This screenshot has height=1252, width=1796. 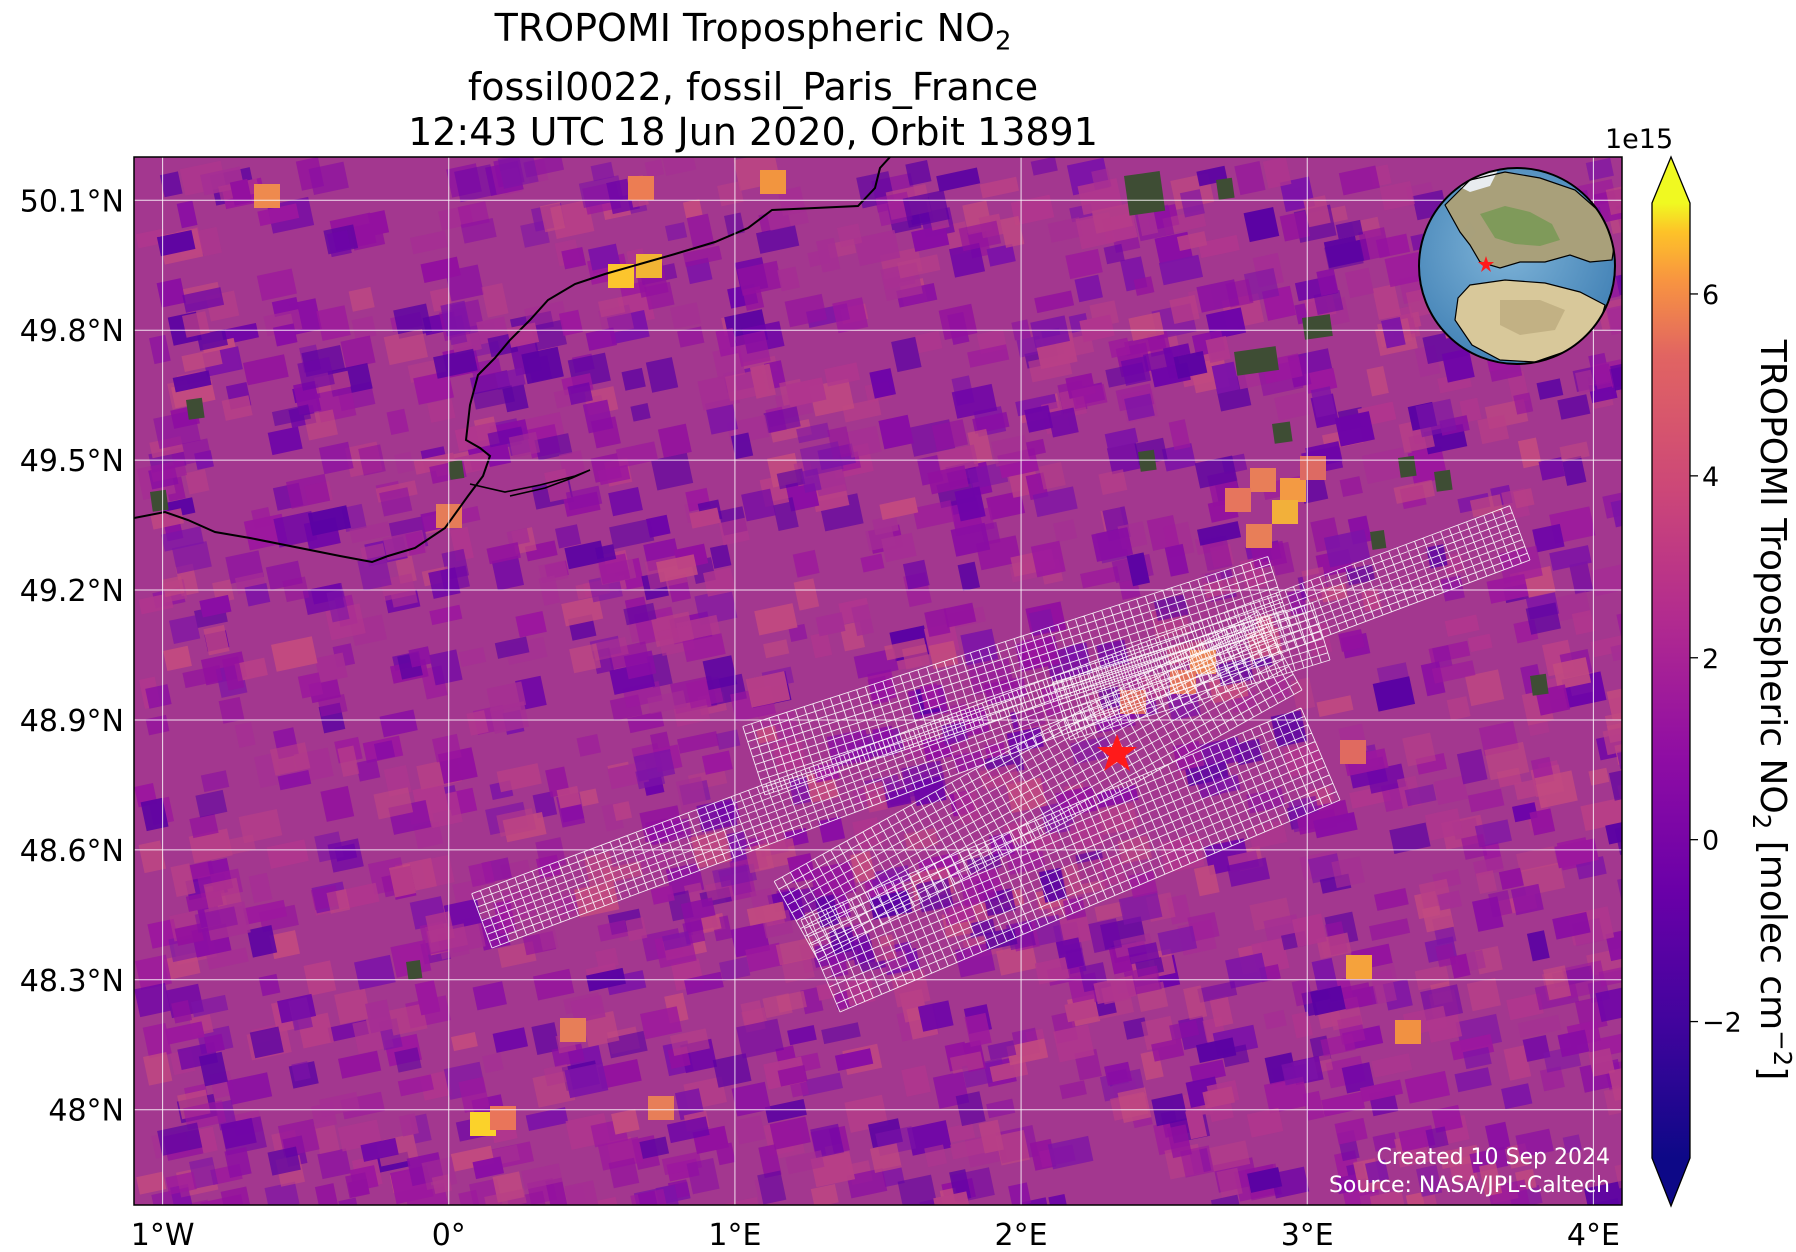 I want to click on lat-tick-label: 49.5°N, so click(x=72, y=461).